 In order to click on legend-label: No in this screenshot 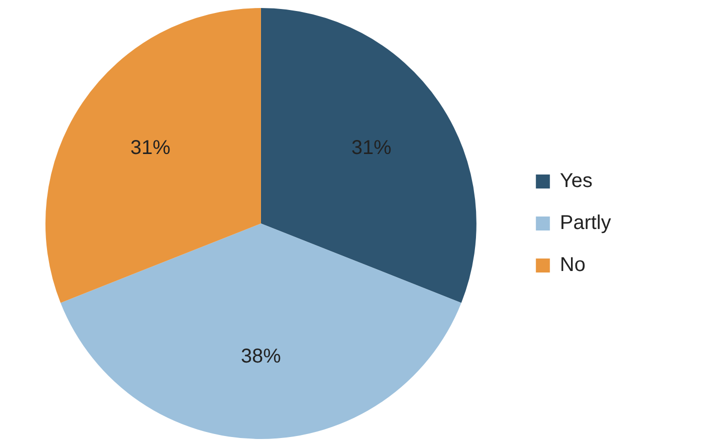, I will do `click(573, 265)`.